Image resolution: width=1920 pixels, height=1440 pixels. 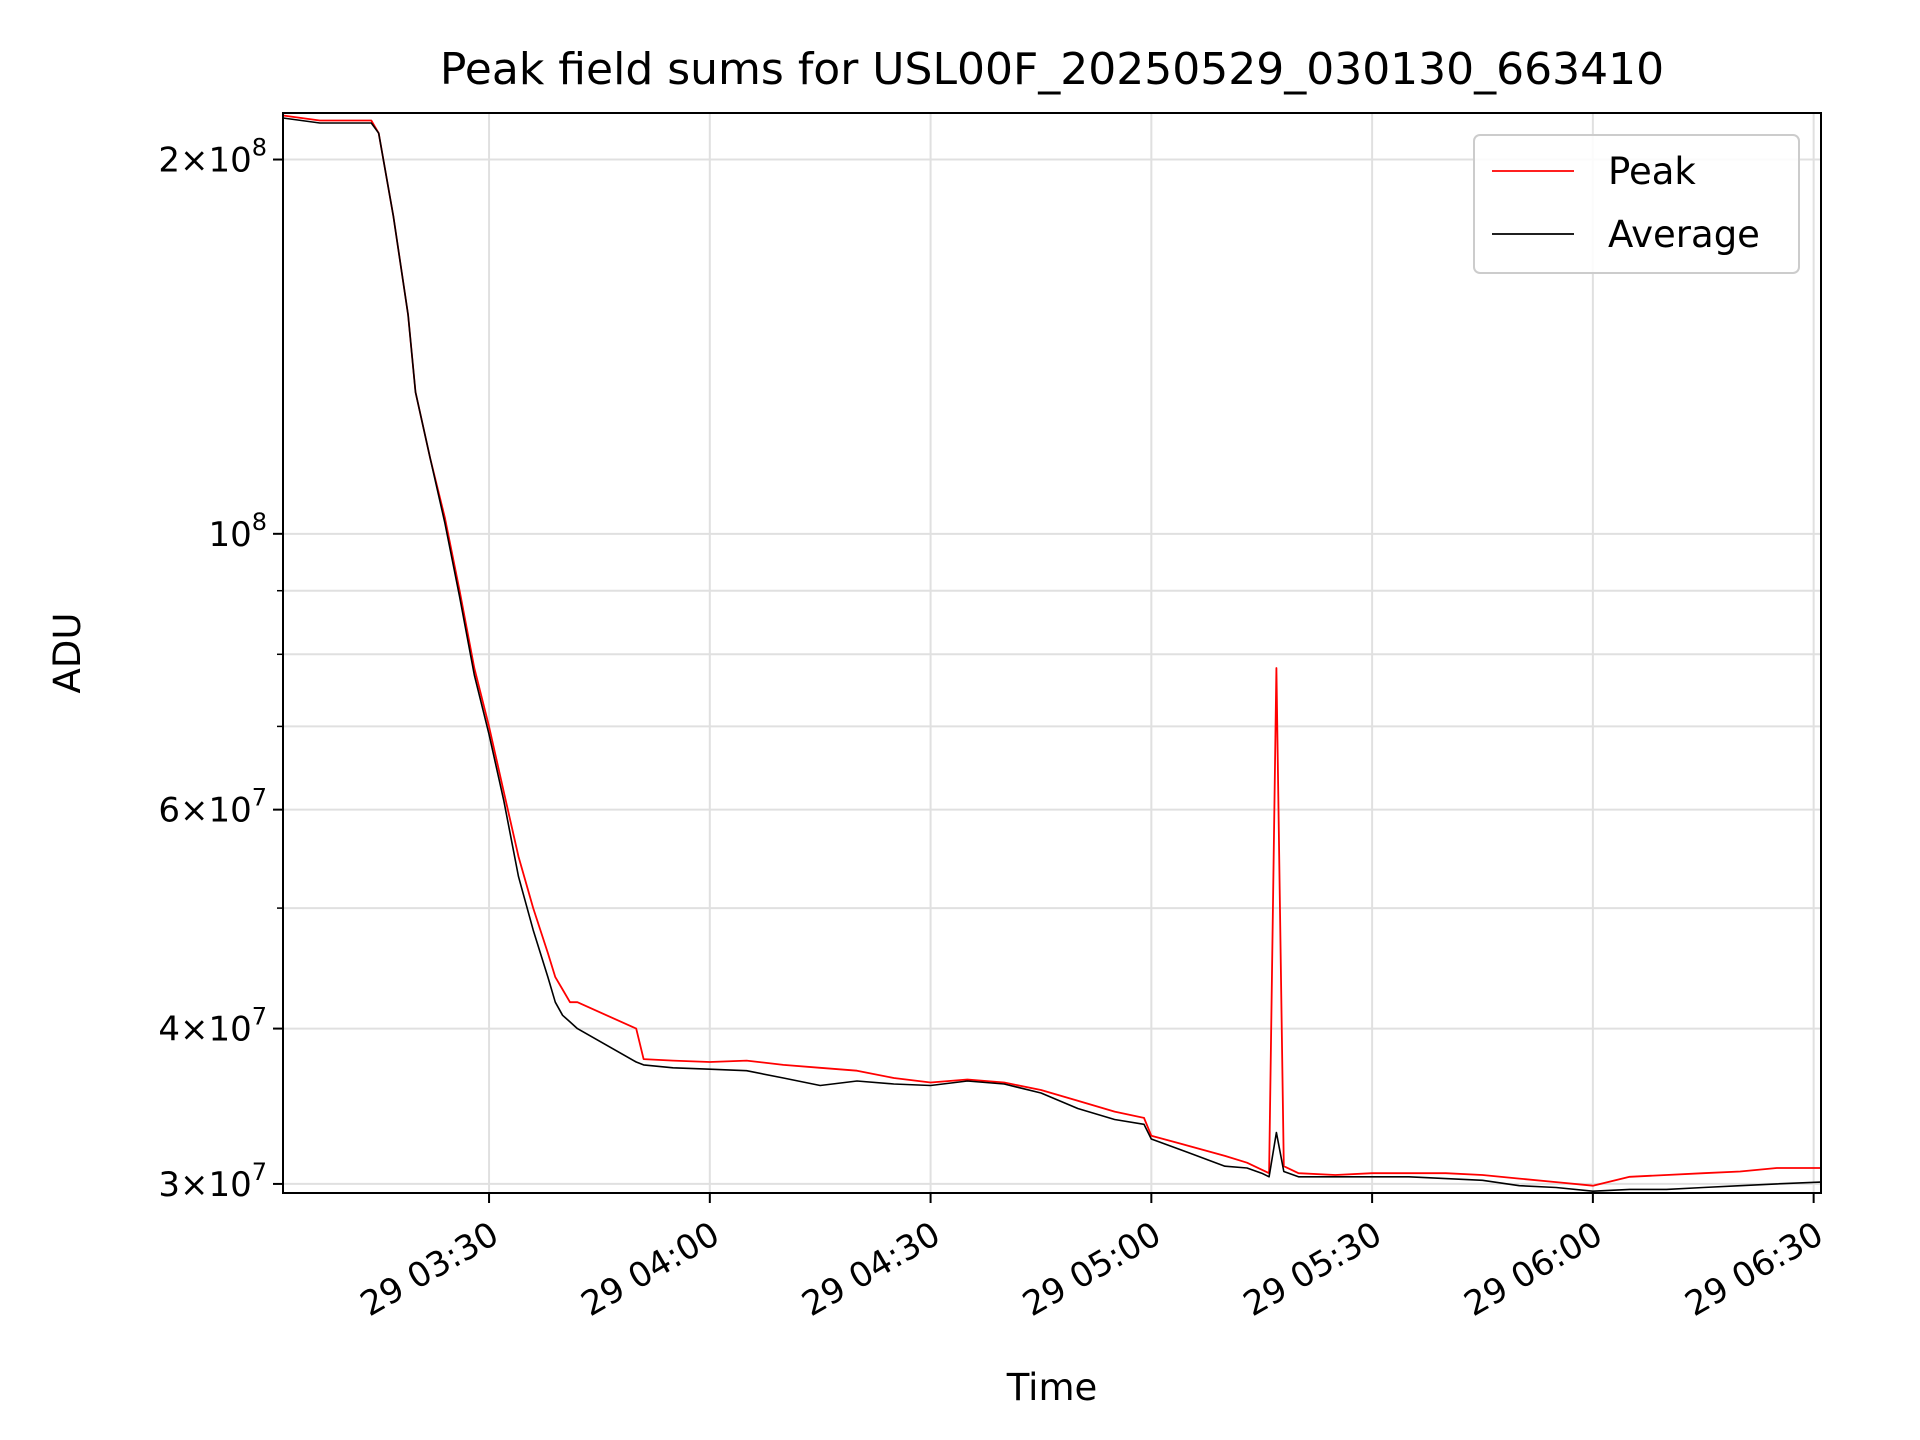 What do you see at coordinates (169, 161) in the screenshot?
I see `y-tick-mantissa: 2` at bounding box center [169, 161].